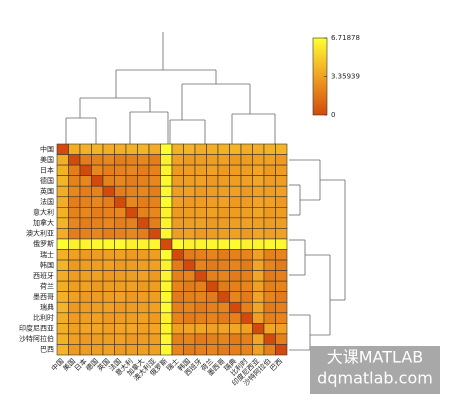 The width and height of the screenshot is (449, 401). What do you see at coordinates (47, 307) in the screenshot?
I see `row-label: 瑞典` at bounding box center [47, 307].